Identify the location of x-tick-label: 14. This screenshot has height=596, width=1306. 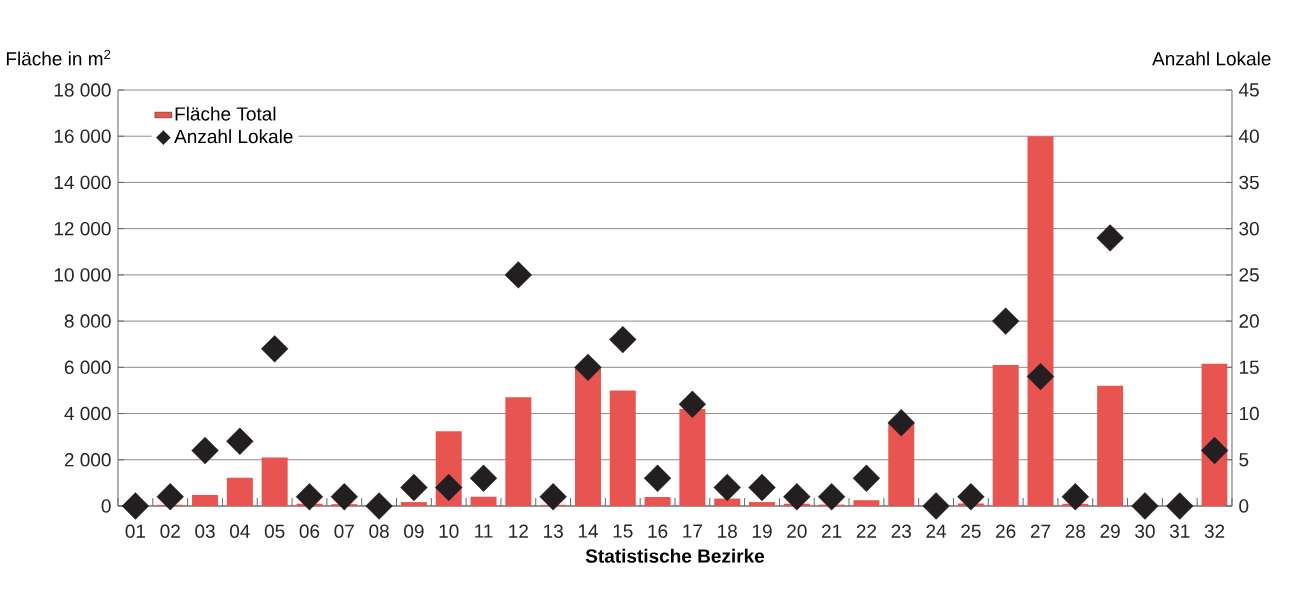
(588, 531).